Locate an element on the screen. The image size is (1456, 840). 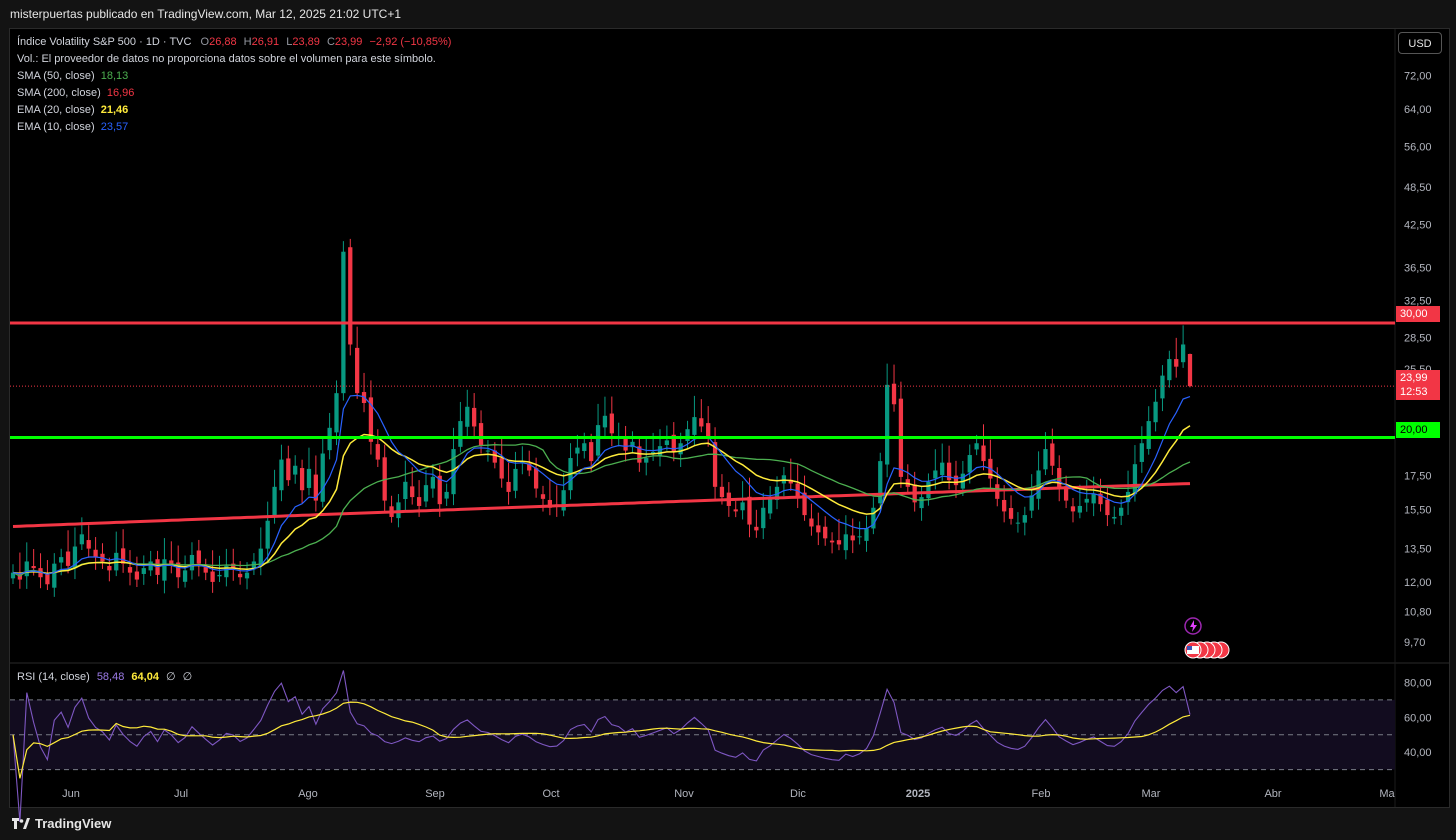
rsi-axis-label: 80,00 is located at coordinates (1418, 683).